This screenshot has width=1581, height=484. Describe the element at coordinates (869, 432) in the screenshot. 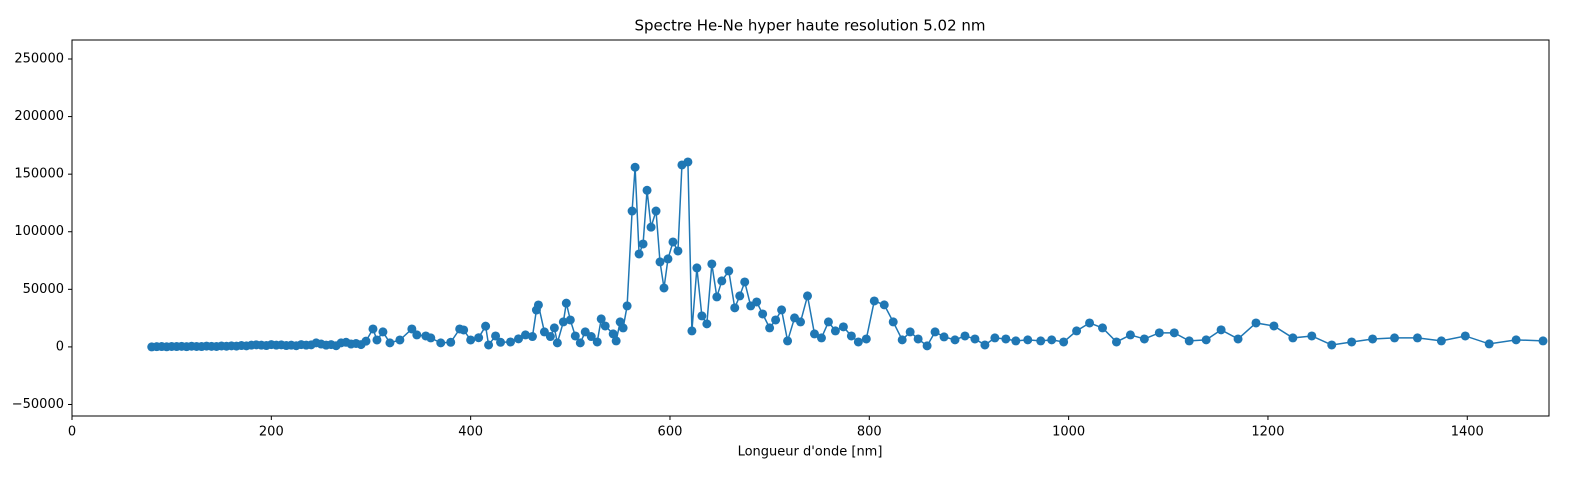

I see `x-tick-label: 800` at that location.